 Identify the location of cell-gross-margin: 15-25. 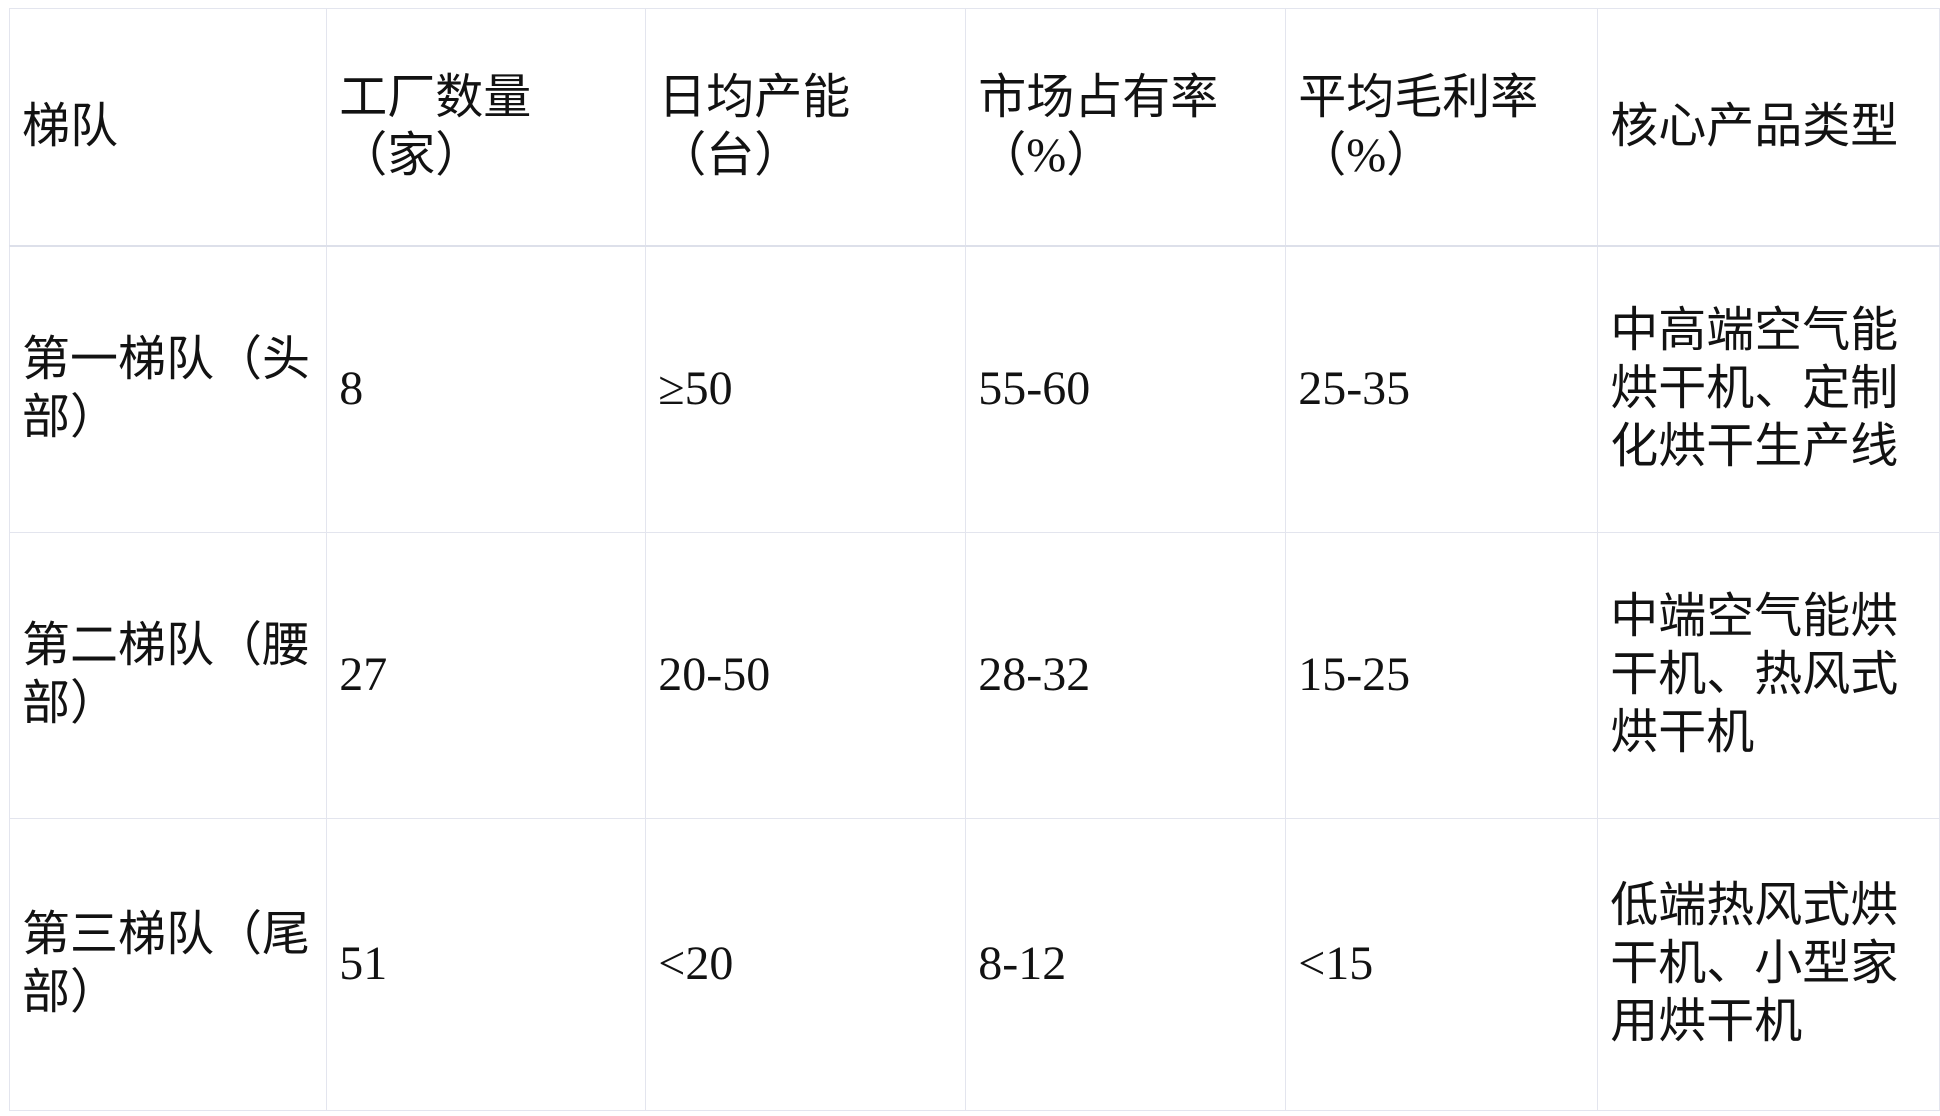
(1442, 675).